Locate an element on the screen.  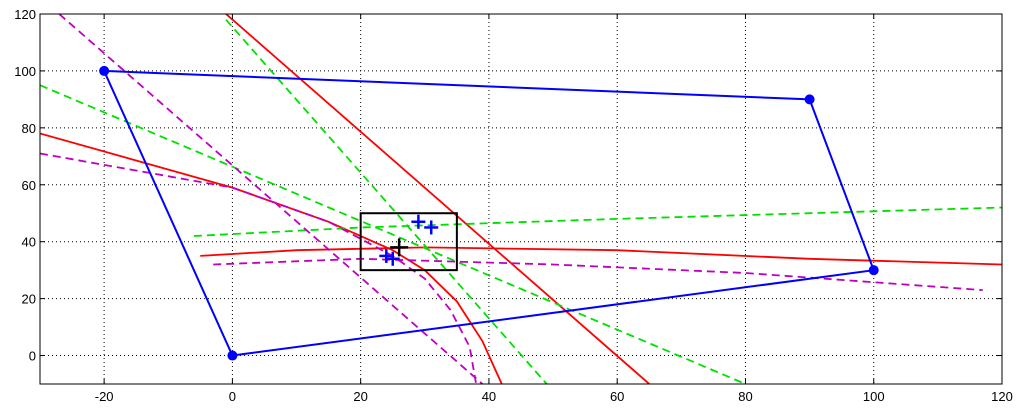
estimate-box is located at coordinates (408, 242).